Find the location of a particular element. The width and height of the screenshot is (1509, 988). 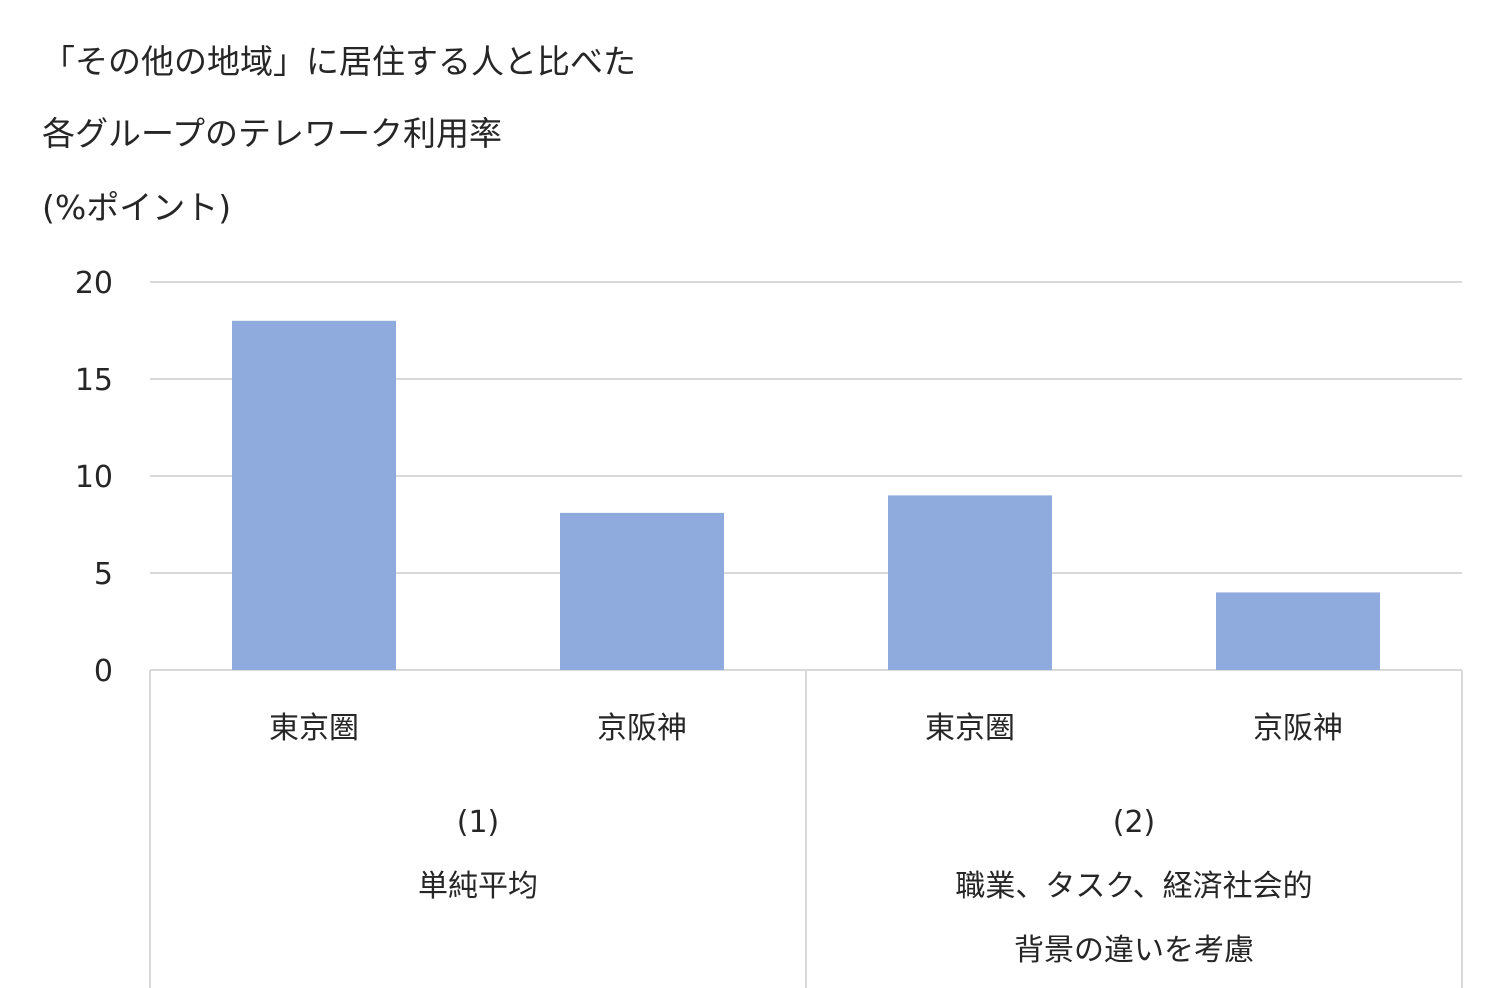

group-label: 職業、タスク、経済社会的 is located at coordinates (1133, 886).